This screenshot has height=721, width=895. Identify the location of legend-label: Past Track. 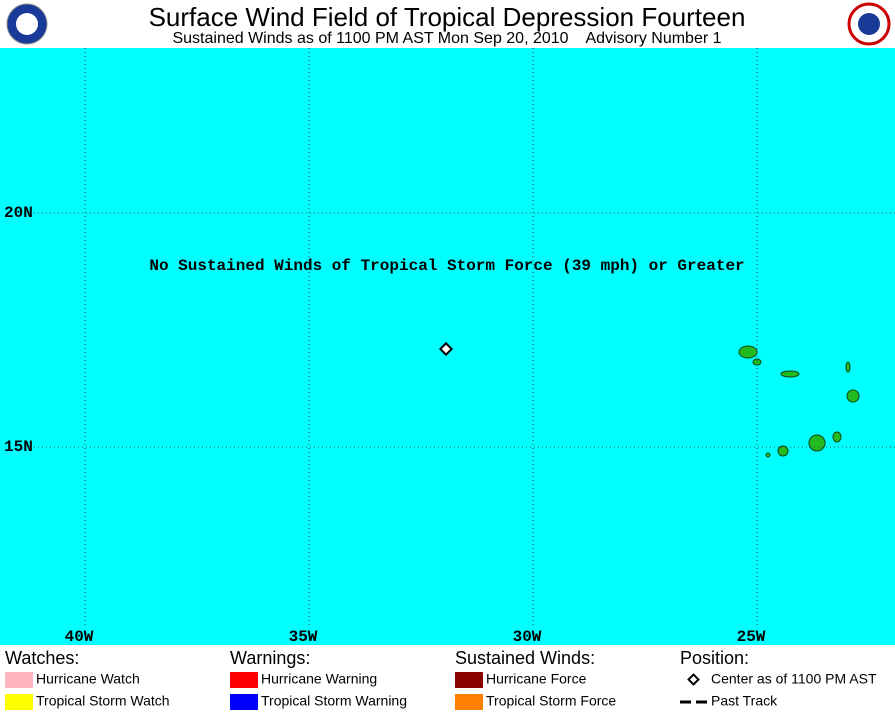
(744, 701).